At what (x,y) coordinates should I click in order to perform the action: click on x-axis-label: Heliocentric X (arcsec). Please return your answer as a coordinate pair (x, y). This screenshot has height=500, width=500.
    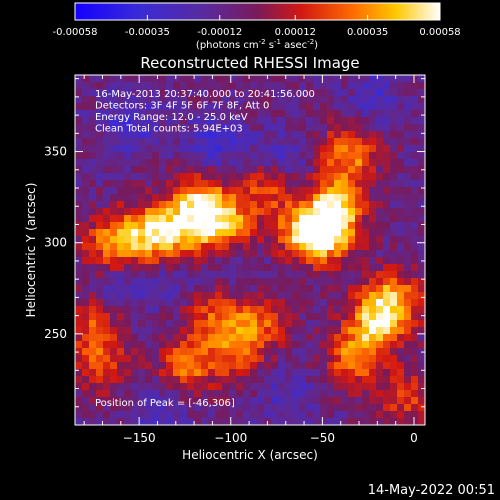
    Looking at the image, I should click on (250, 455).